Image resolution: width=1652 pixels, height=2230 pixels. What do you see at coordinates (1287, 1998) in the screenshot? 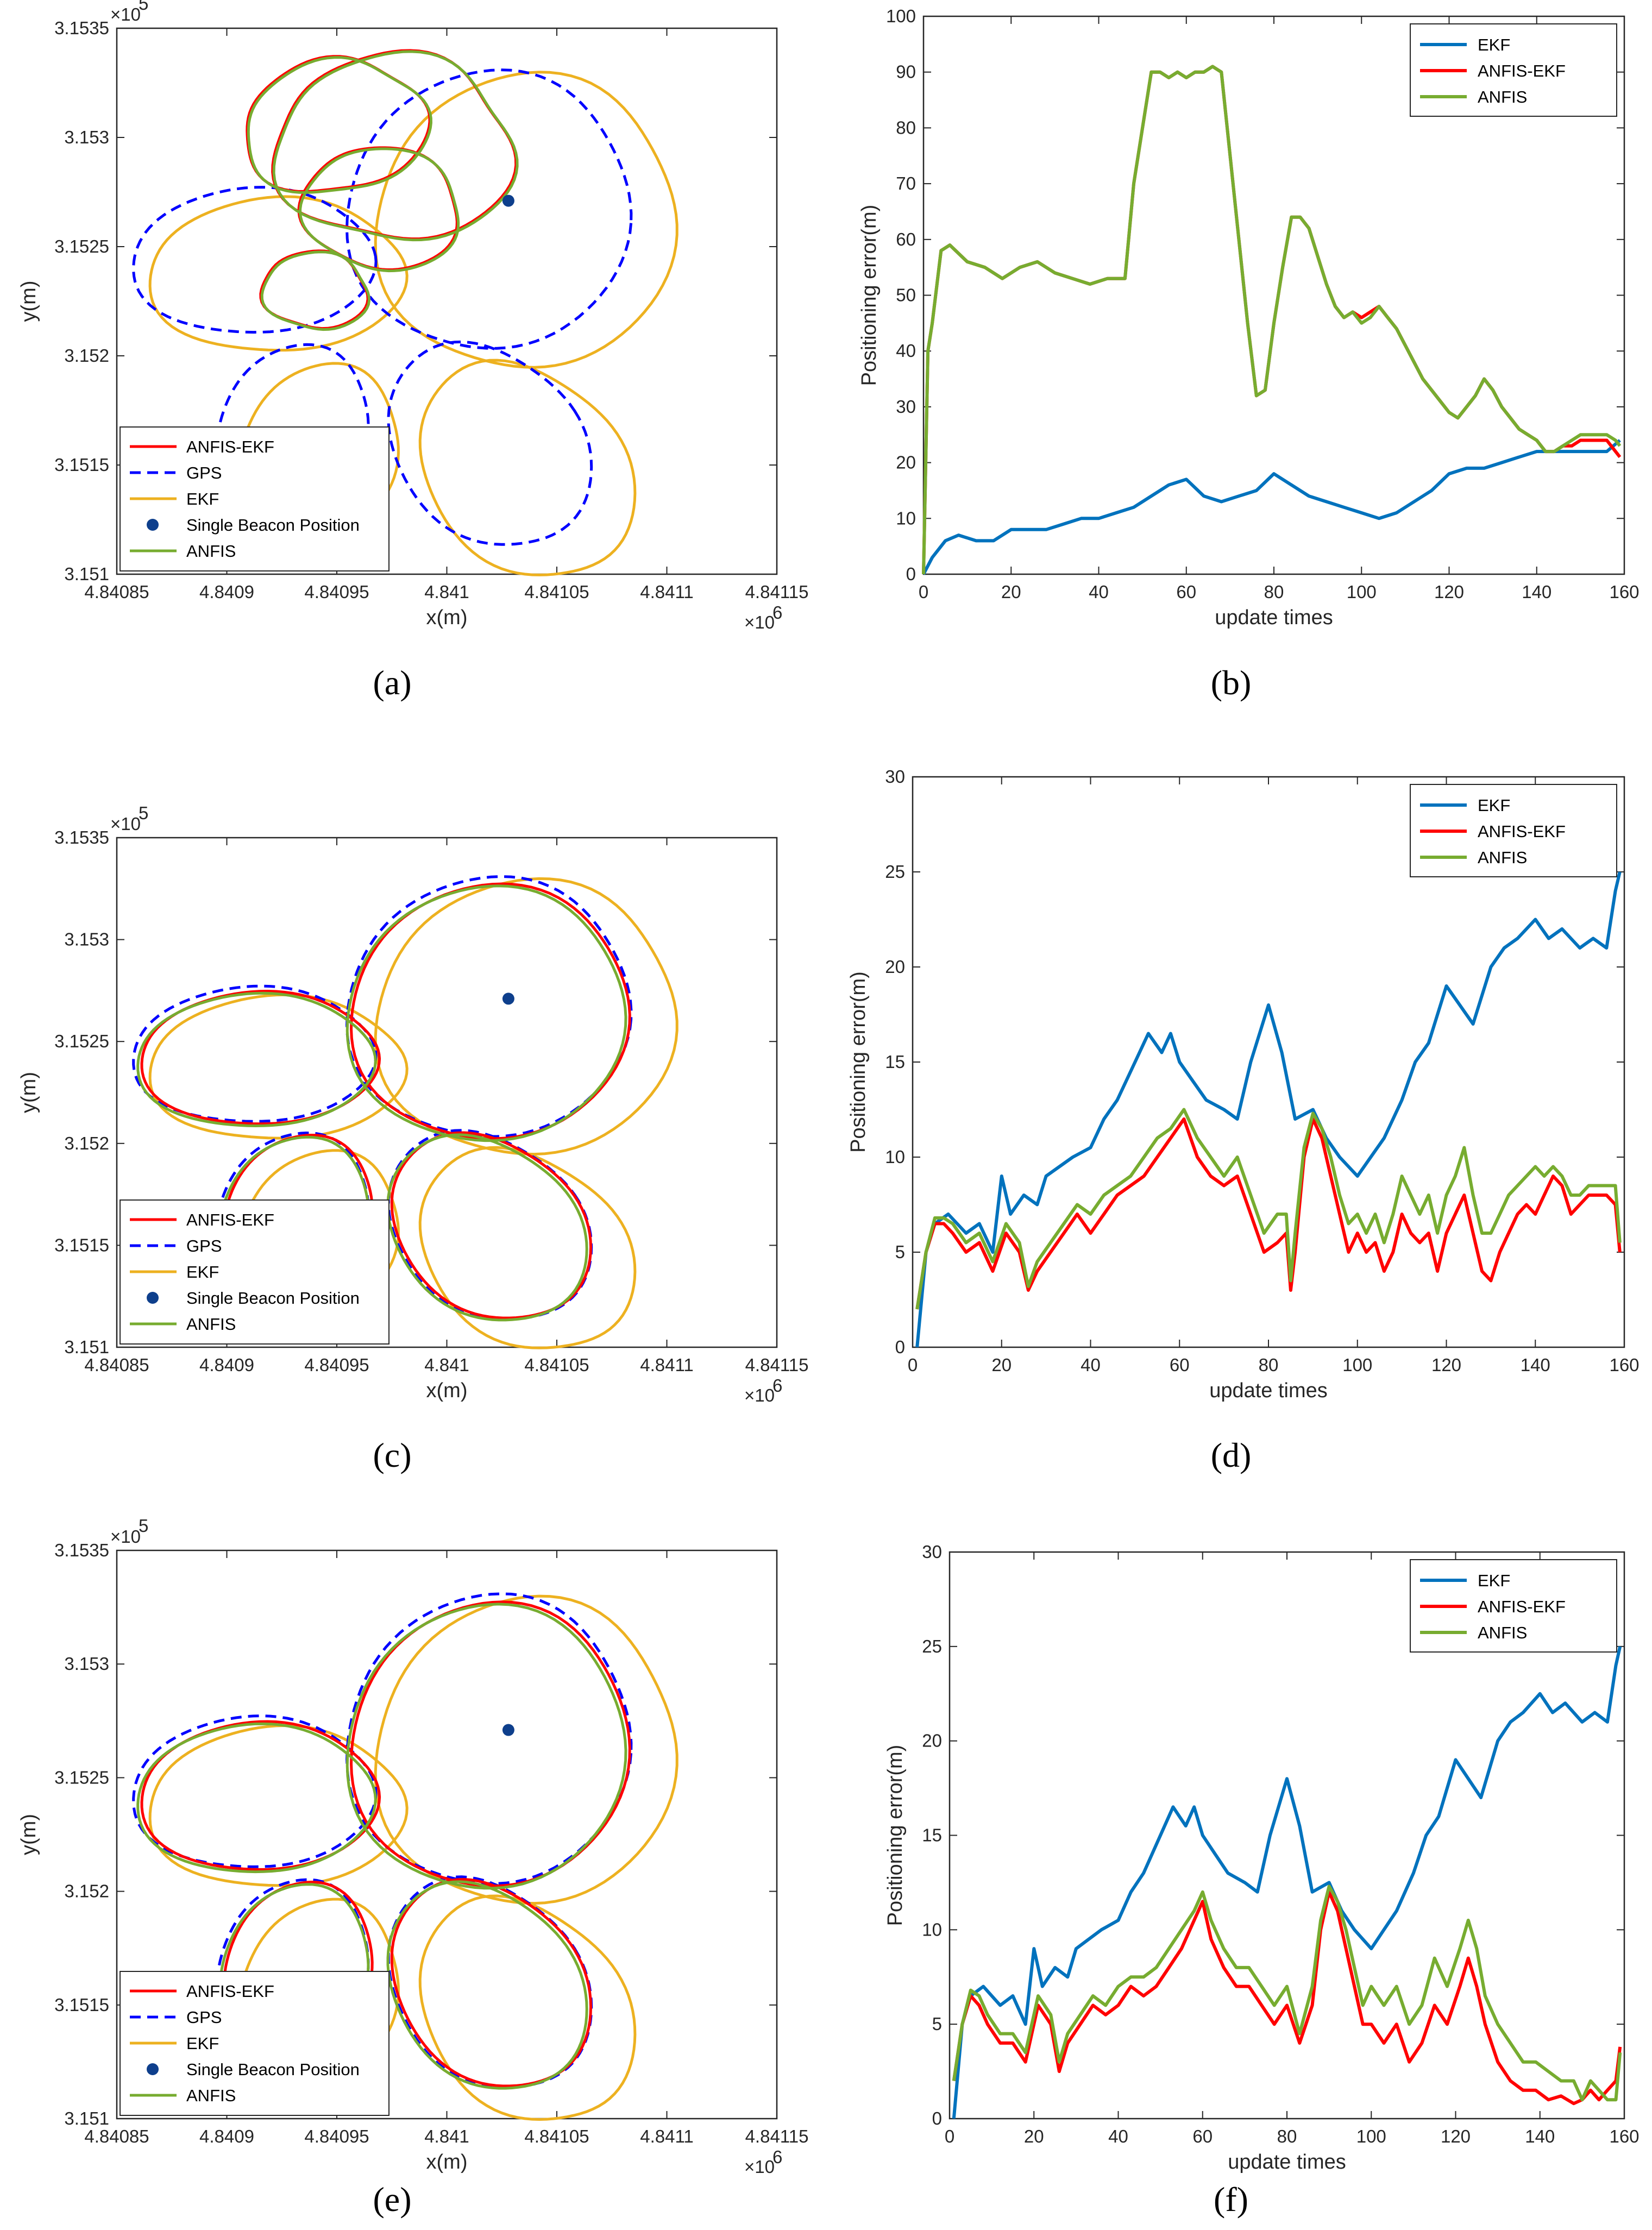
I see `series-line-anfis-ekf` at bounding box center [1287, 1998].